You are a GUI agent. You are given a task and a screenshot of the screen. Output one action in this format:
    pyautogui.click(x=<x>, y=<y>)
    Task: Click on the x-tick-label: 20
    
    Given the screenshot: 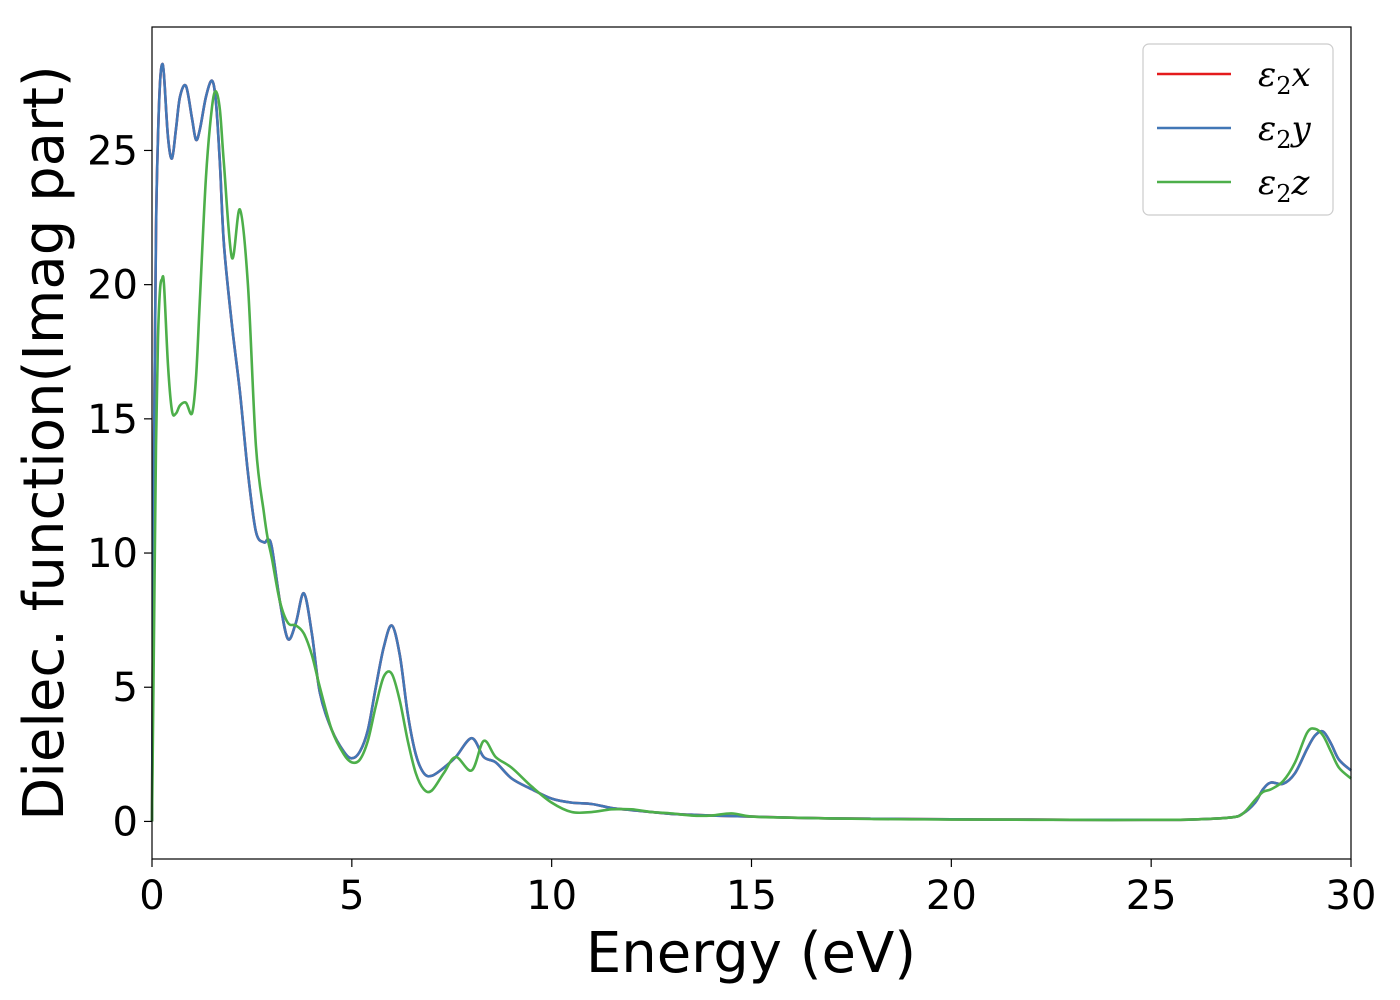 What is the action you would take?
    pyautogui.click(x=951, y=896)
    